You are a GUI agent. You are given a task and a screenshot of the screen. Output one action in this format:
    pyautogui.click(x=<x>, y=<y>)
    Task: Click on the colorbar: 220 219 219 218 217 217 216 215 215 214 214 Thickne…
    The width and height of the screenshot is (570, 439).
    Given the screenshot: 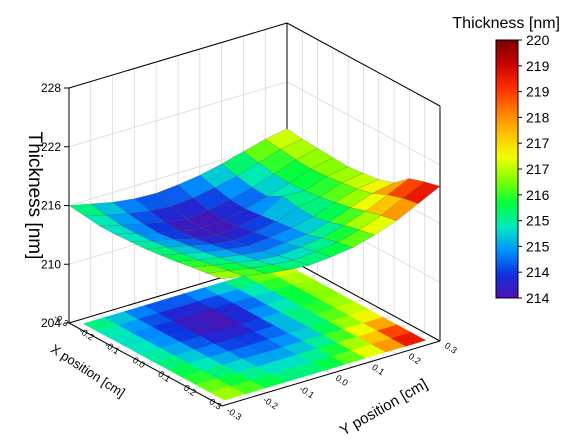 What is the action you would take?
    pyautogui.click(x=506, y=160)
    